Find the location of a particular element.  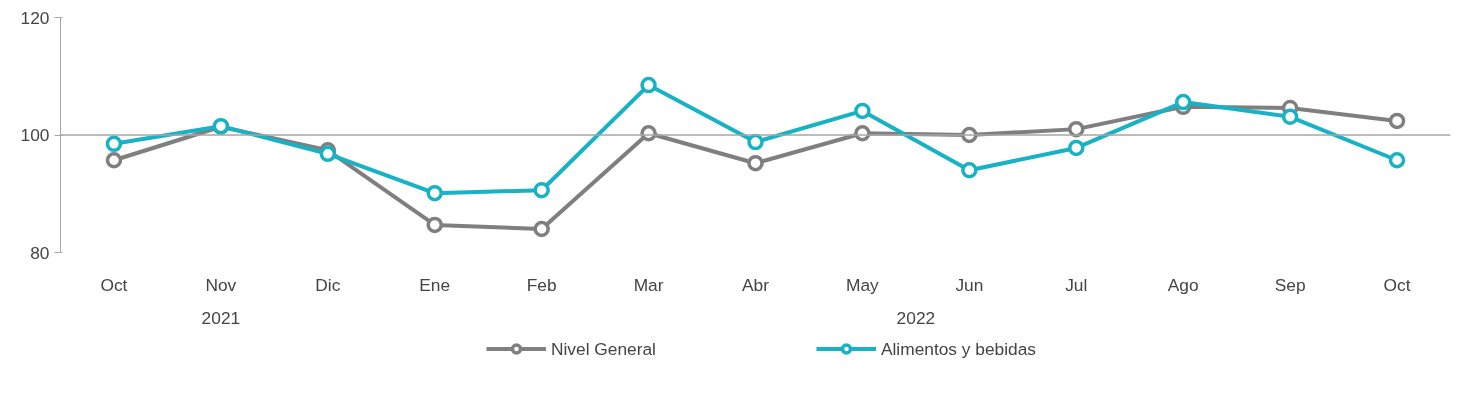

x-tick-label: Nov is located at coordinates (221, 284).